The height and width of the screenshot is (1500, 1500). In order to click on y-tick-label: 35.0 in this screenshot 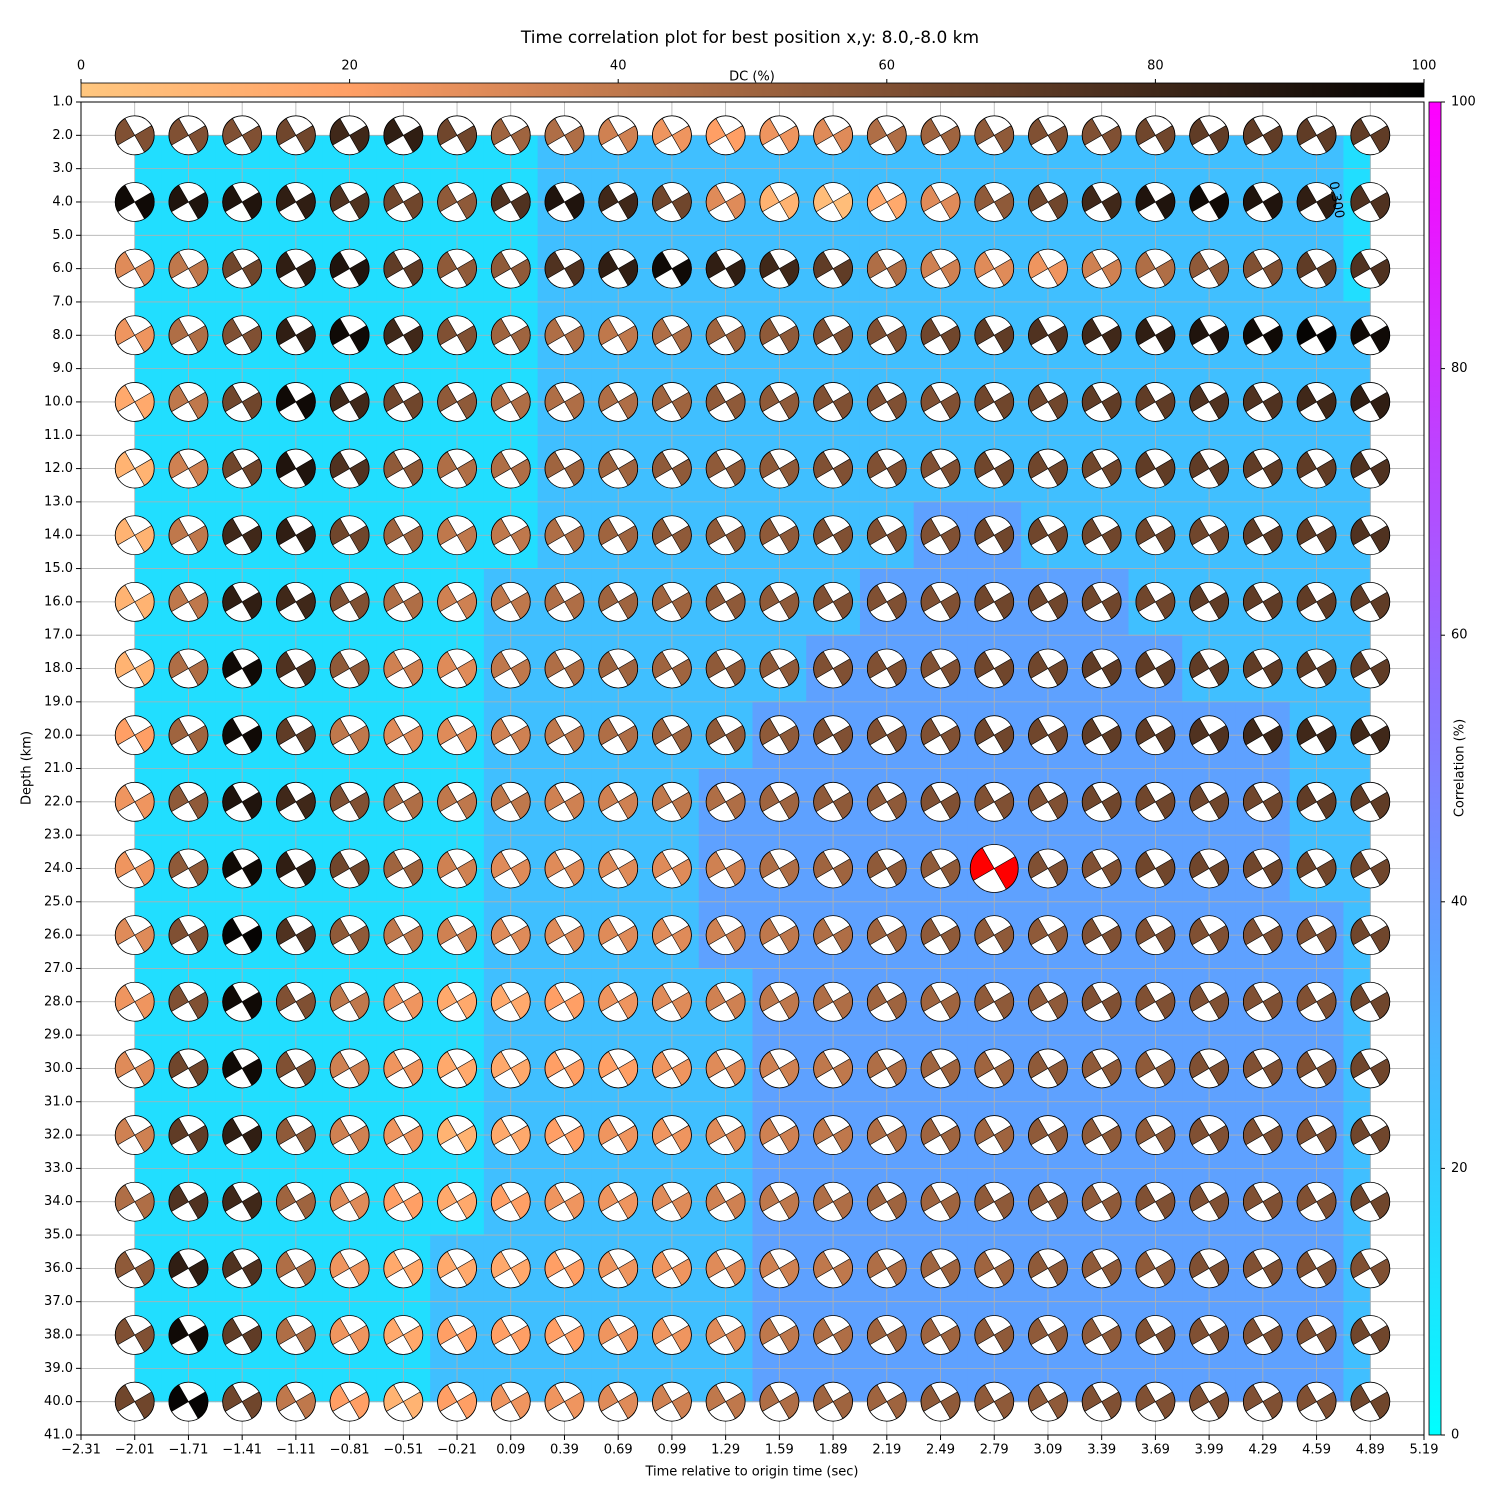, I will do `click(58, 1235)`.